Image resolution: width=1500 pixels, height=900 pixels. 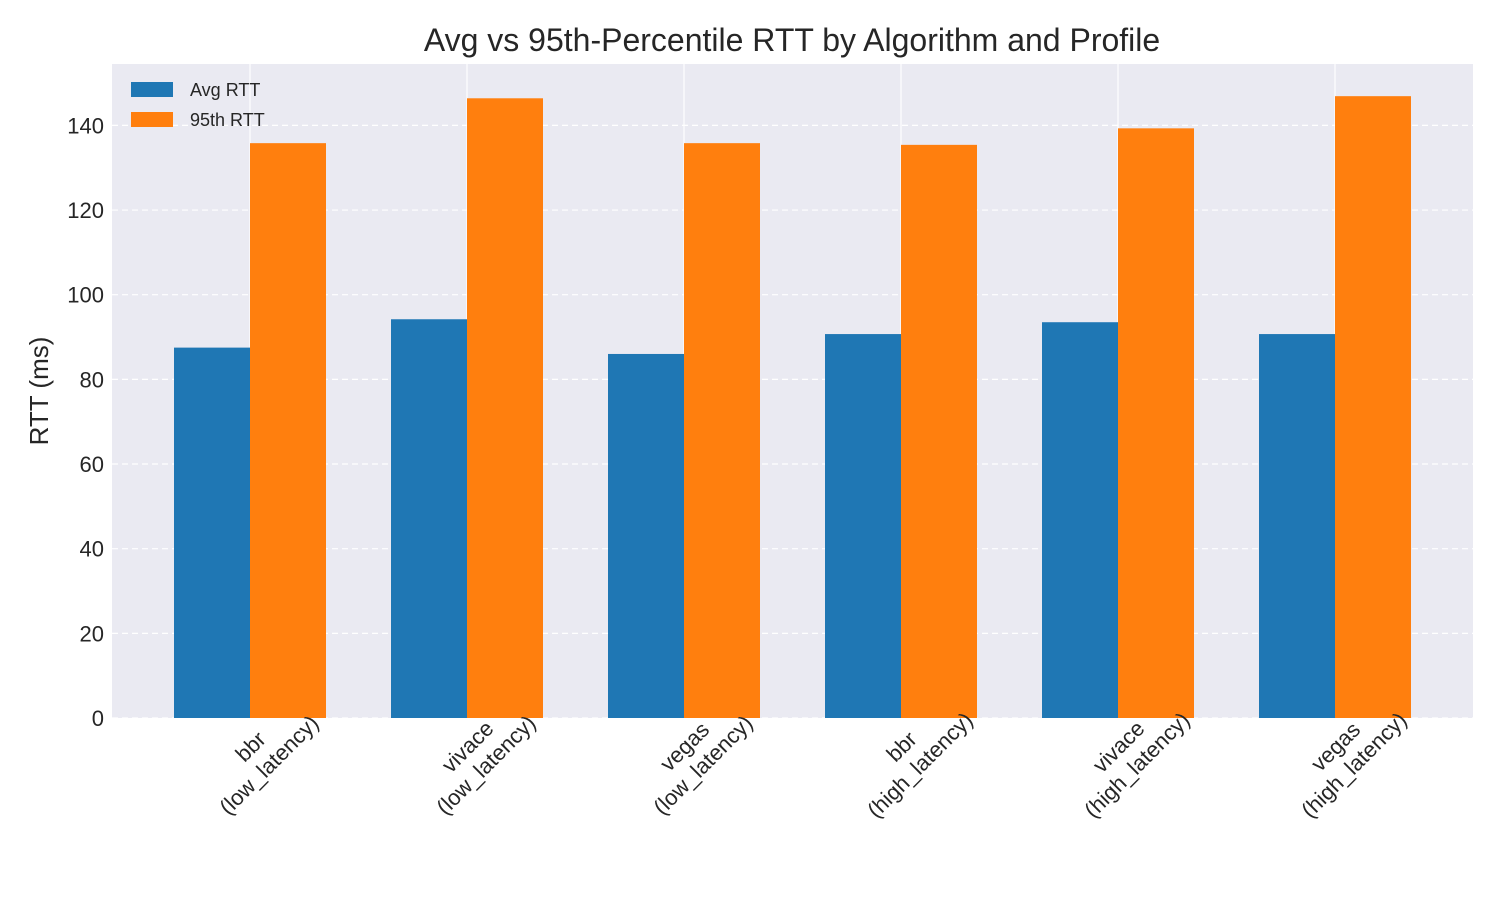 I want to click on y-tick-label: 140, so click(x=85, y=125).